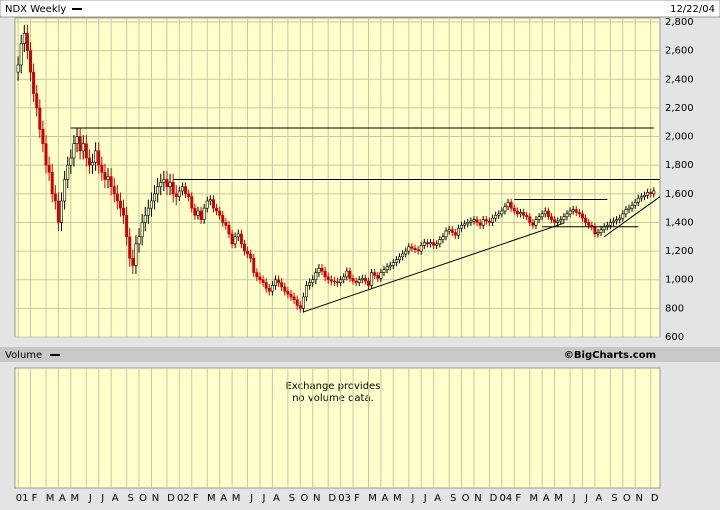 The height and width of the screenshot is (510, 720). I want to click on y-tick-label: 2,800, so click(679, 22).